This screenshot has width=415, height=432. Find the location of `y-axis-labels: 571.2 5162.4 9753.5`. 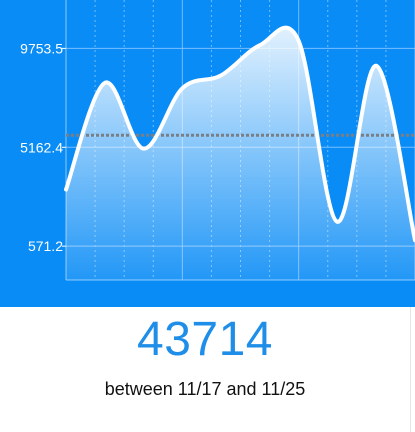

y-axis-labels: 571.2 5162.4 9753.5 is located at coordinates (41, 147).